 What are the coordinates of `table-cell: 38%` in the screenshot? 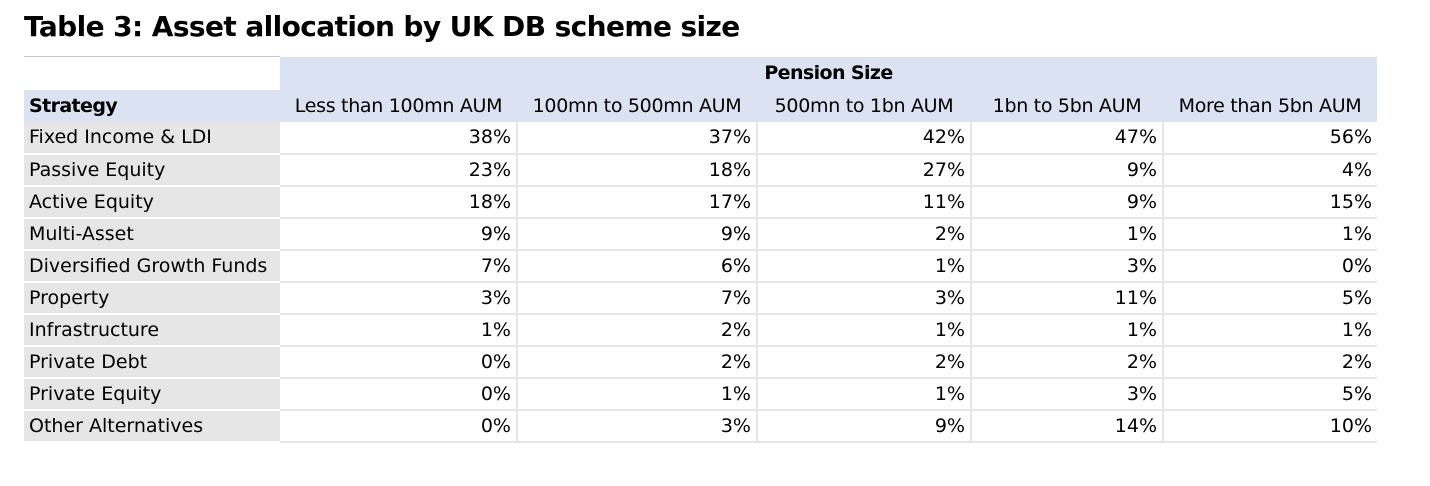 It's located at (399, 138).